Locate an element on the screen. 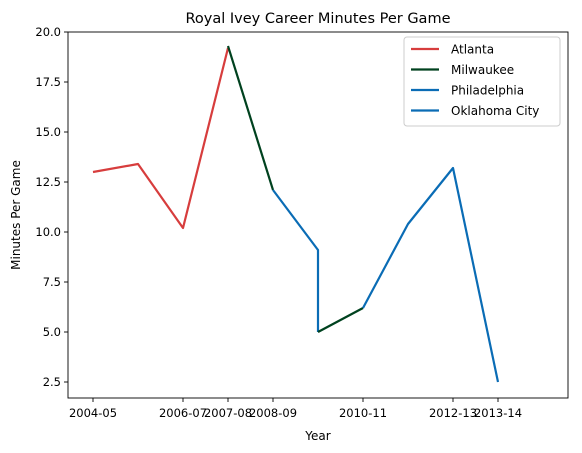  y-tick-label: 17.5 is located at coordinates (48, 82).